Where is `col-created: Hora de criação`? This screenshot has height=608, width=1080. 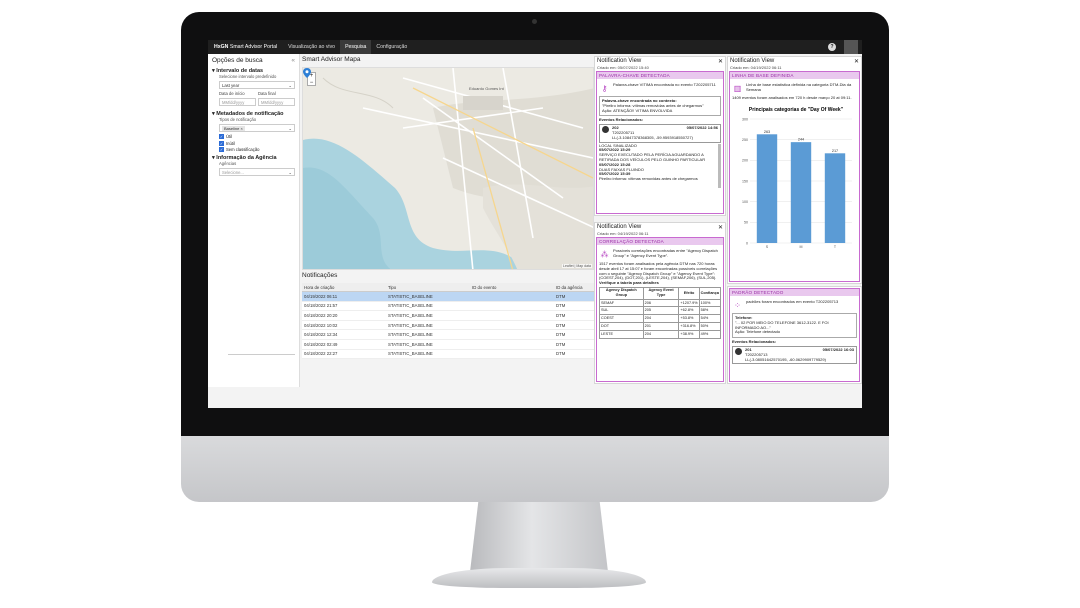
col-created: Hora de criação is located at coordinates (344, 287).